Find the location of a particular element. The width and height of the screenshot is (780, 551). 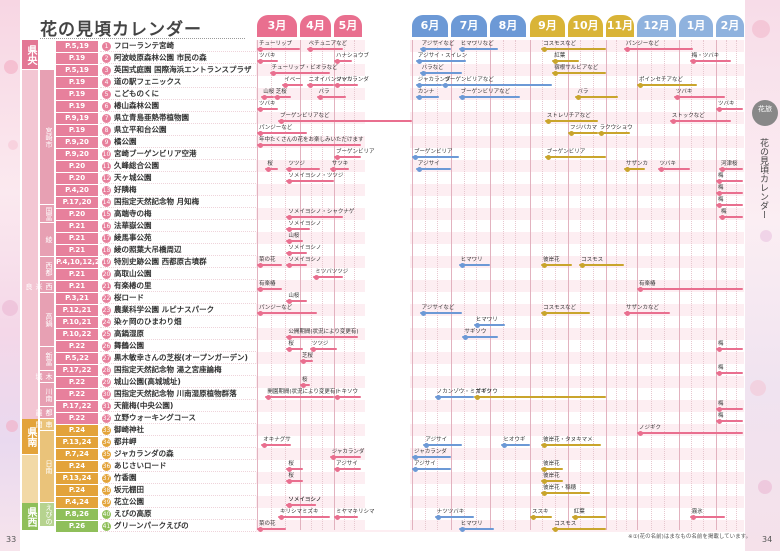

spot-name: 綾の照葉大吊橋周辺 is located at coordinates (148, 249).